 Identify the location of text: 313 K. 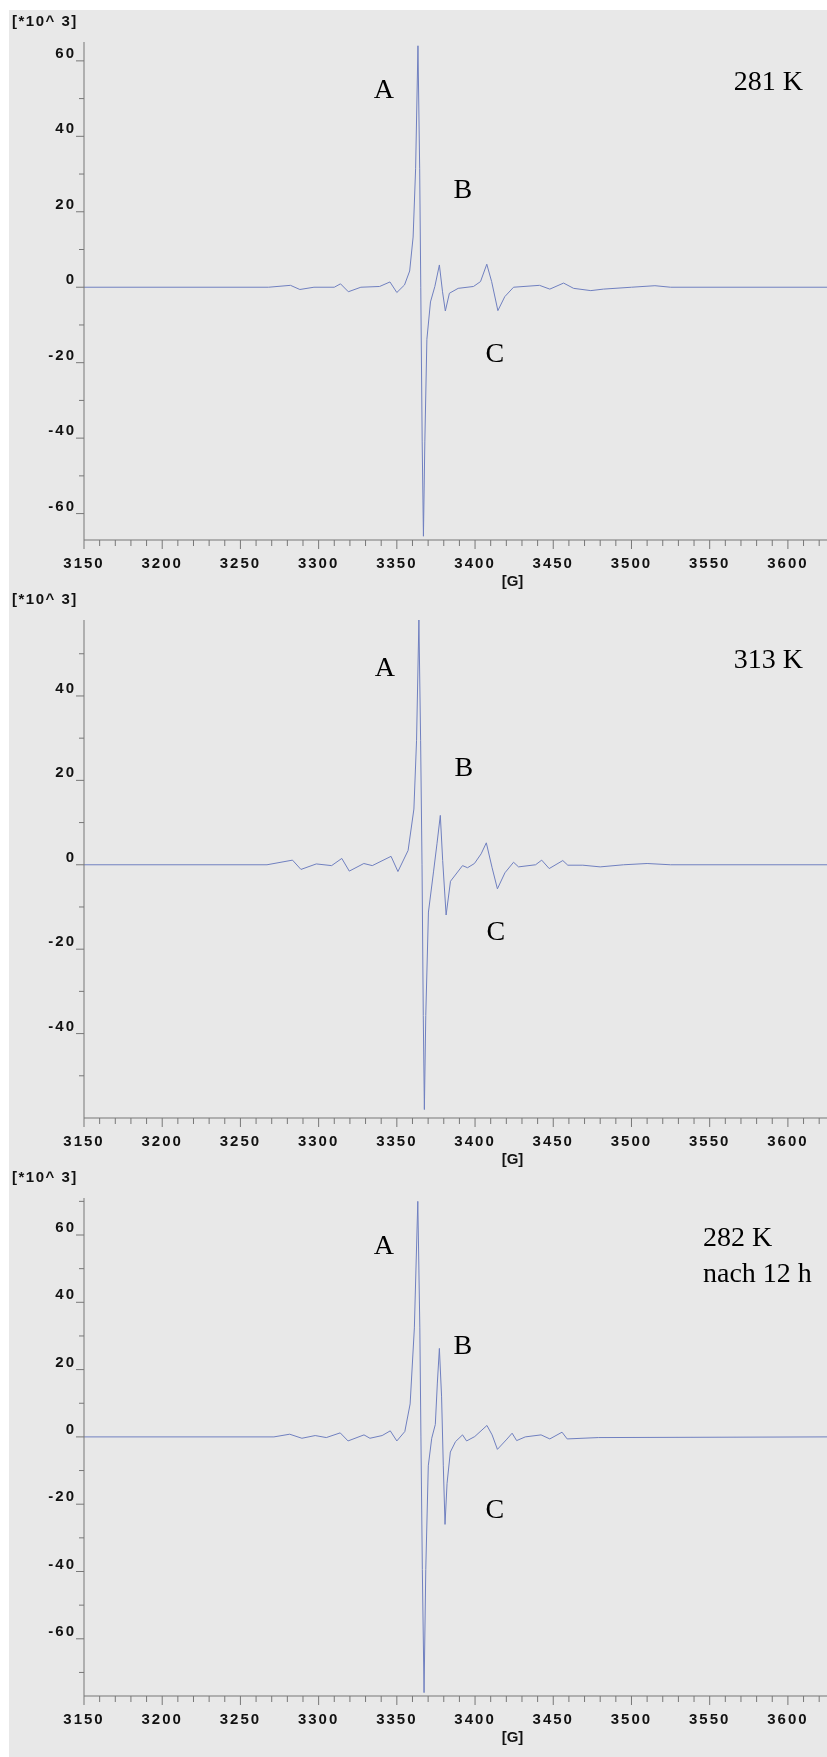
(768, 658).